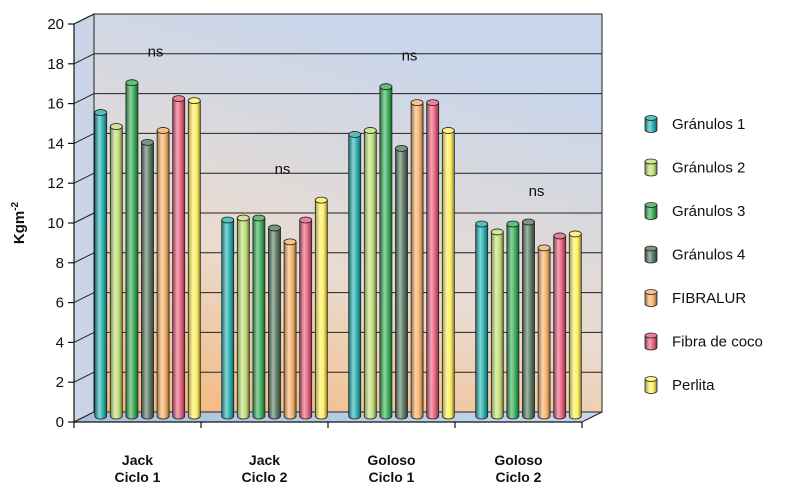 The height and width of the screenshot is (483, 790). Describe the element at coordinates (264, 460) in the screenshot. I see `x-tick-label-line1: Jack` at that location.